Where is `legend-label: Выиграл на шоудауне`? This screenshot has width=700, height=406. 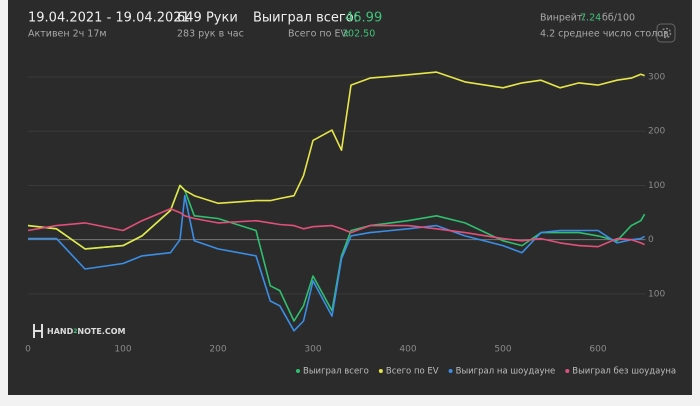 legend-label: Выиграл на шоудауне is located at coordinates (506, 372).